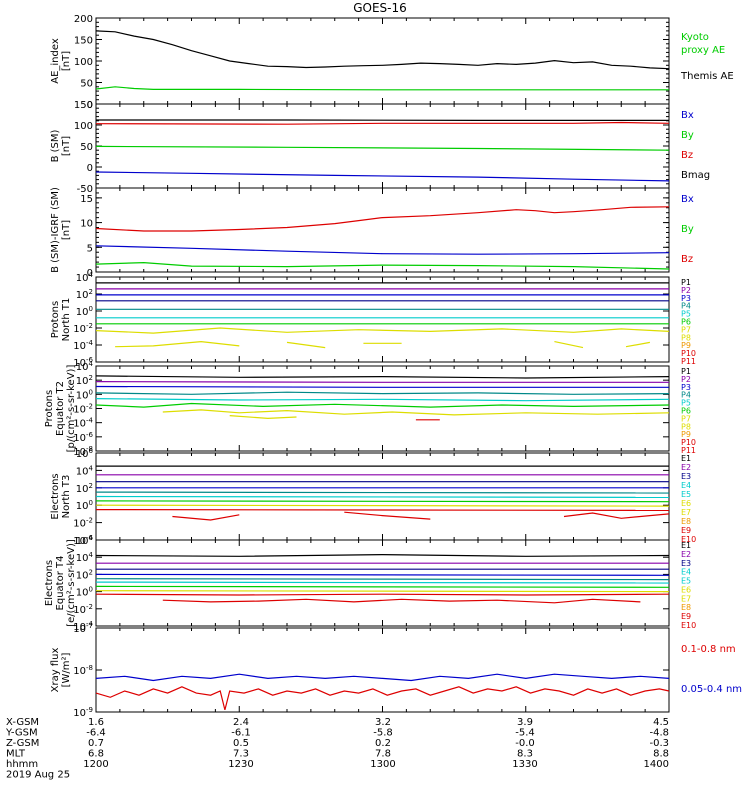 Image resolution: width=750 pixels, height=800 pixels. I want to click on y-tick-label: 10⁶, so click(85, 540).